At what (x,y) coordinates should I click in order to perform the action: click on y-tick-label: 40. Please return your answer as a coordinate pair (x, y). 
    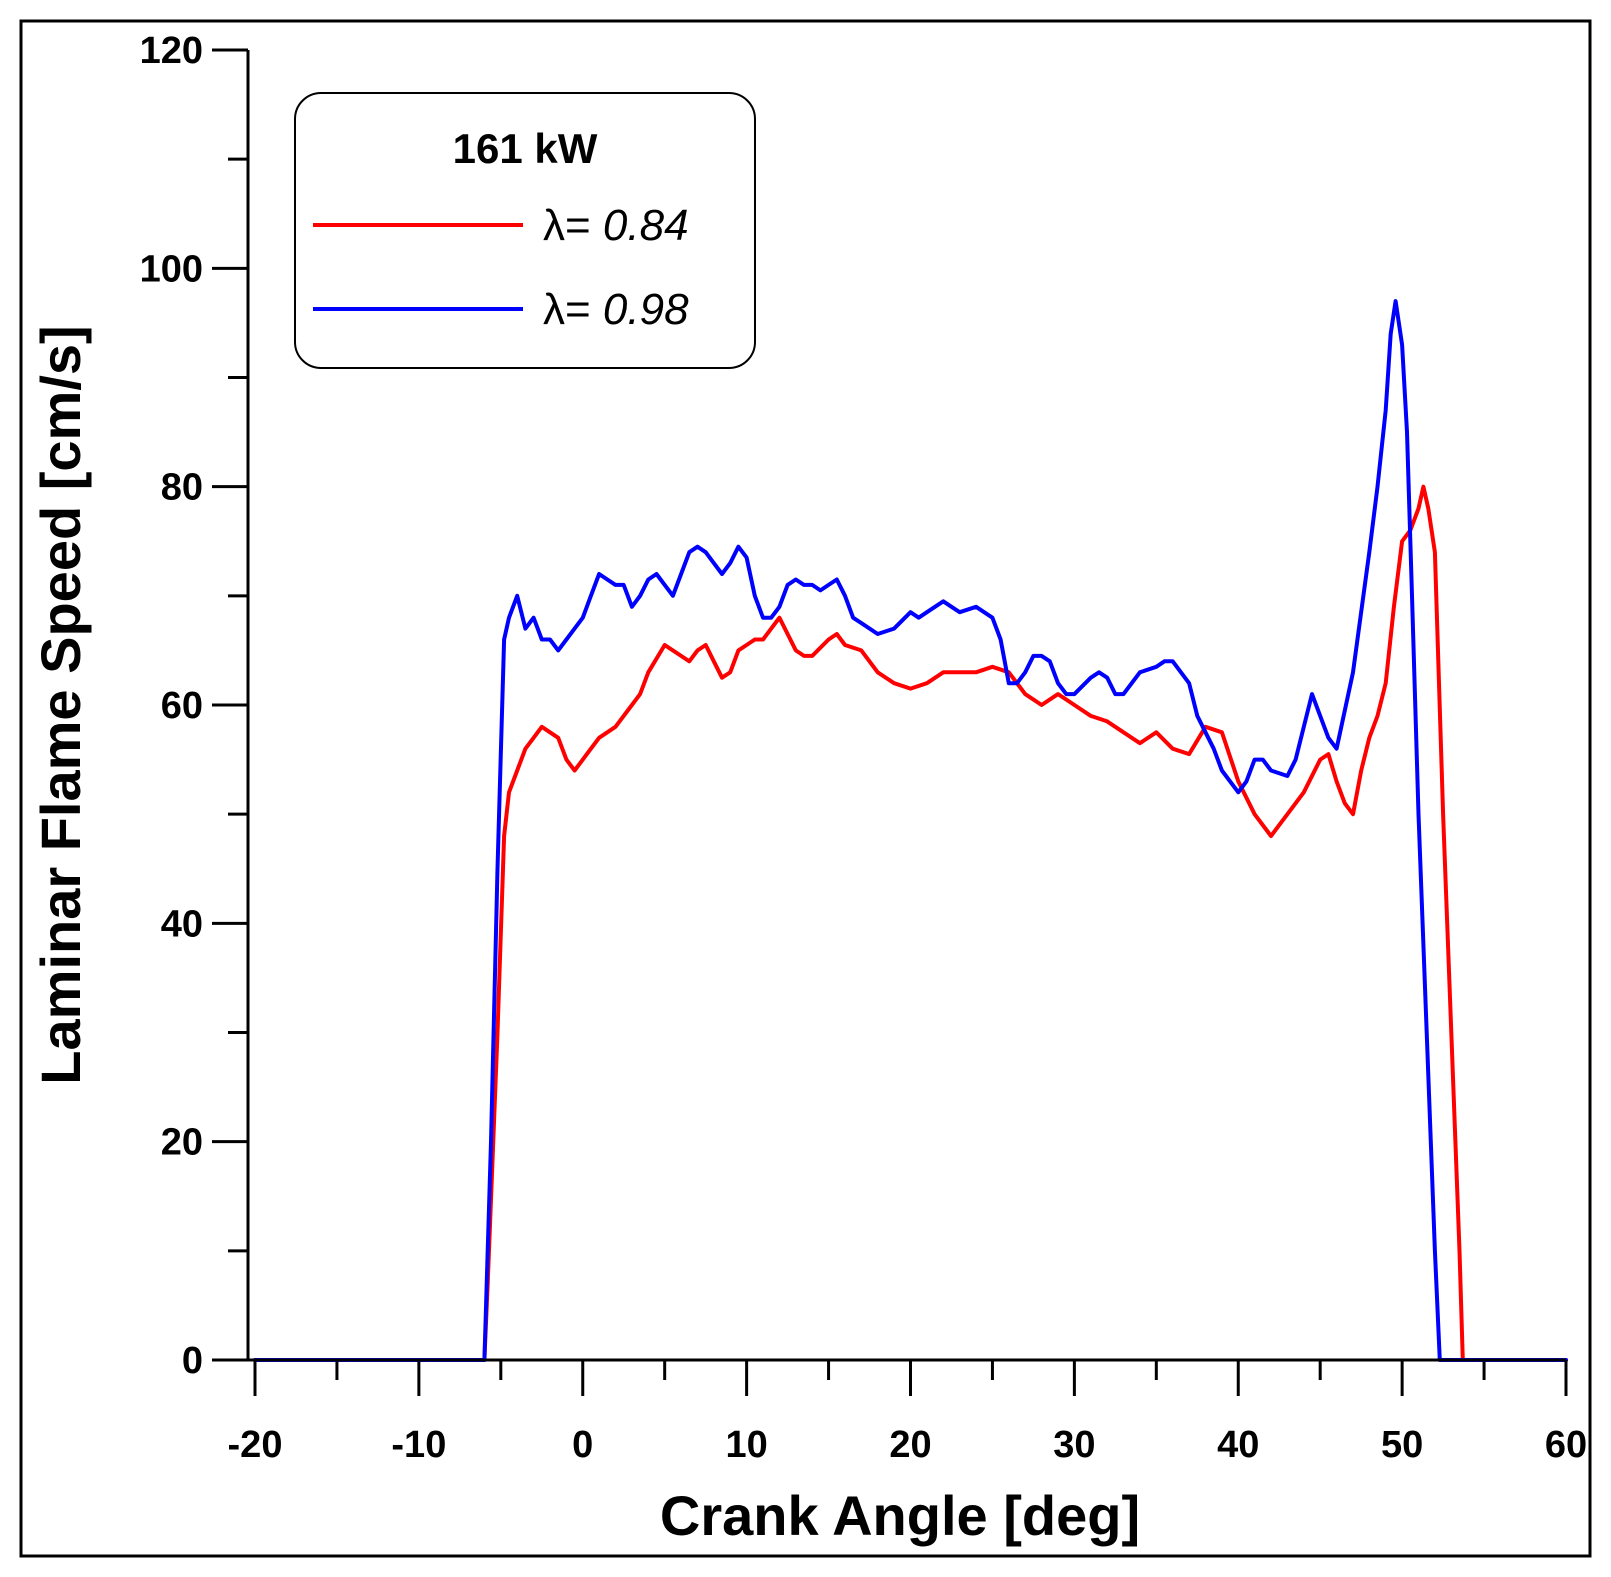
    Looking at the image, I should click on (182, 924).